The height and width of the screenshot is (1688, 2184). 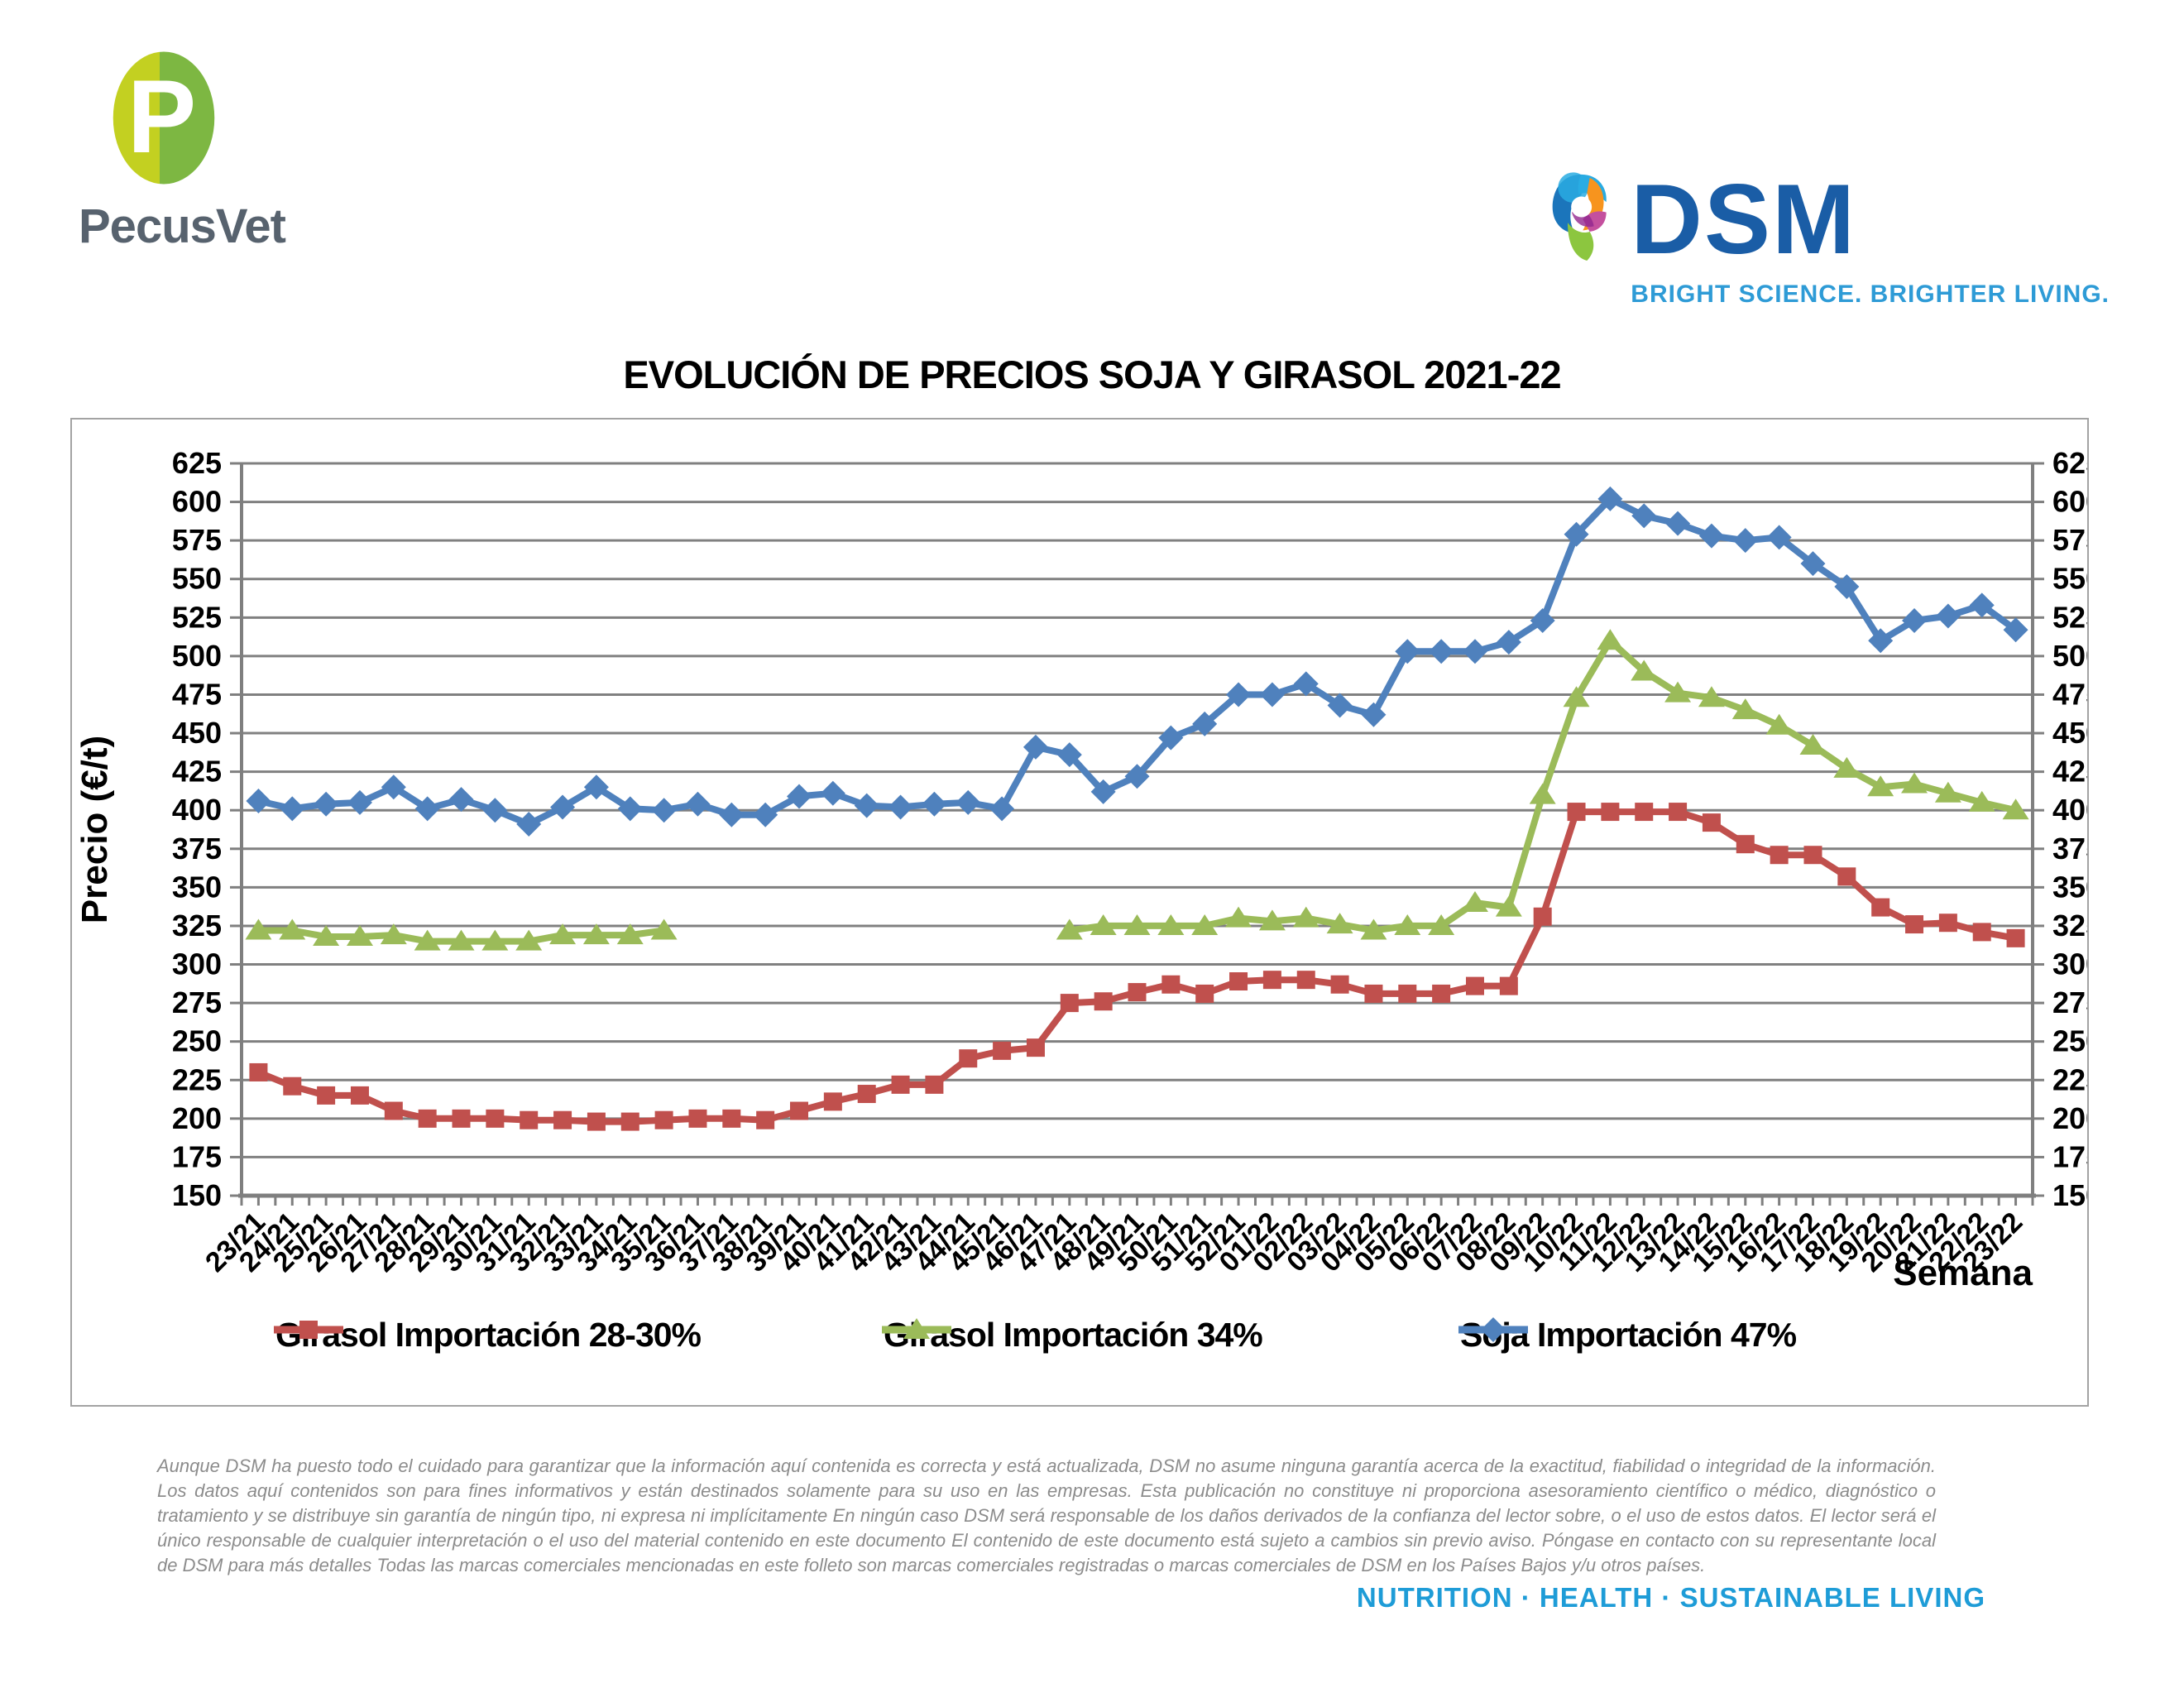 What do you see at coordinates (197, 694) in the screenshot?
I see `y-axis-tick-label: 475` at bounding box center [197, 694].